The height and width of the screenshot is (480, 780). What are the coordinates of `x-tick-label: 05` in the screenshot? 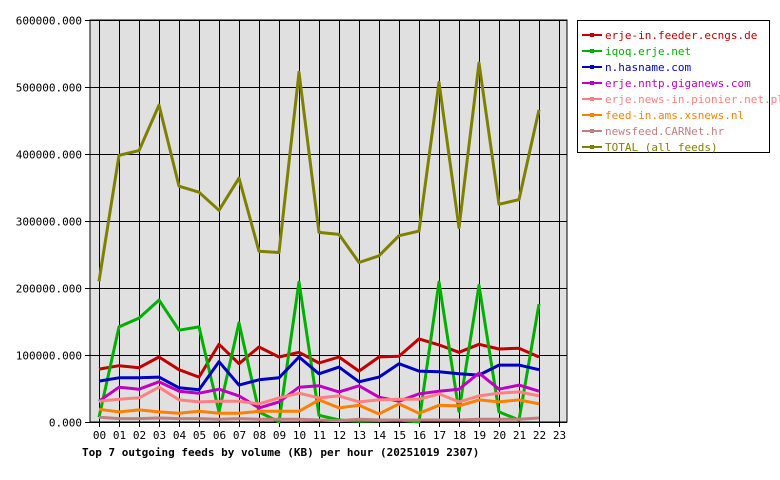 It's located at (199, 435).